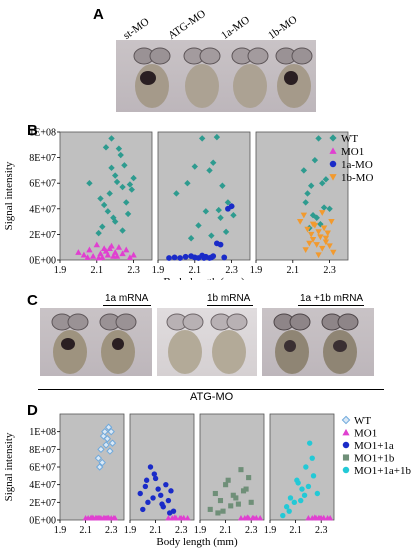  I want to click on legend-1a-mo: 1a-MO, so click(351, 165).